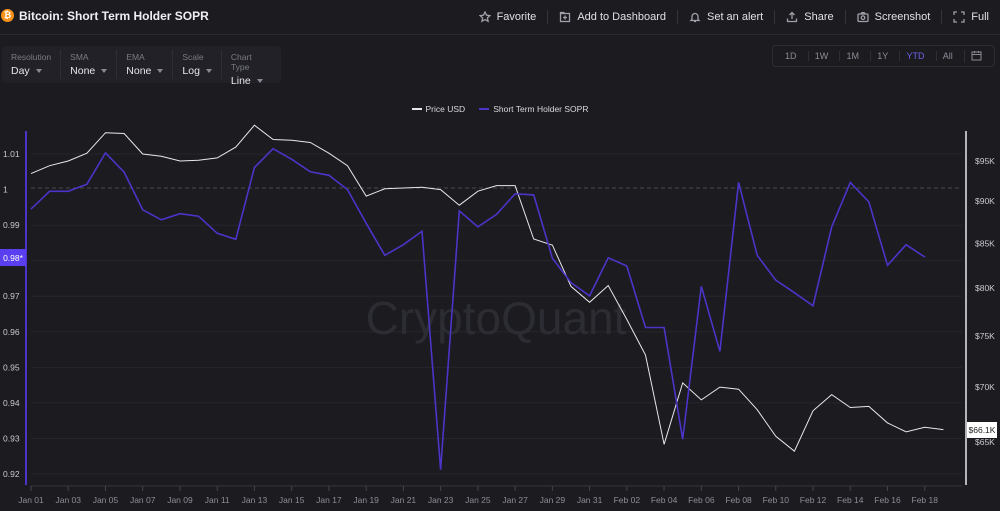 The image size is (1000, 511). What do you see at coordinates (541, 109) in the screenshot?
I see `legend-label-sopr: Short Term Holder SOPR` at bounding box center [541, 109].